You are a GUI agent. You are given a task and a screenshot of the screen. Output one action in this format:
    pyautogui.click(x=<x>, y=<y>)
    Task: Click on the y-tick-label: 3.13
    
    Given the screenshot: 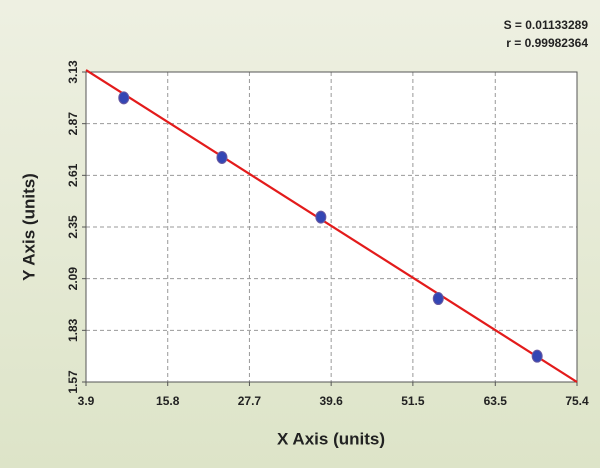 What is the action you would take?
    pyautogui.click(x=73, y=72)
    